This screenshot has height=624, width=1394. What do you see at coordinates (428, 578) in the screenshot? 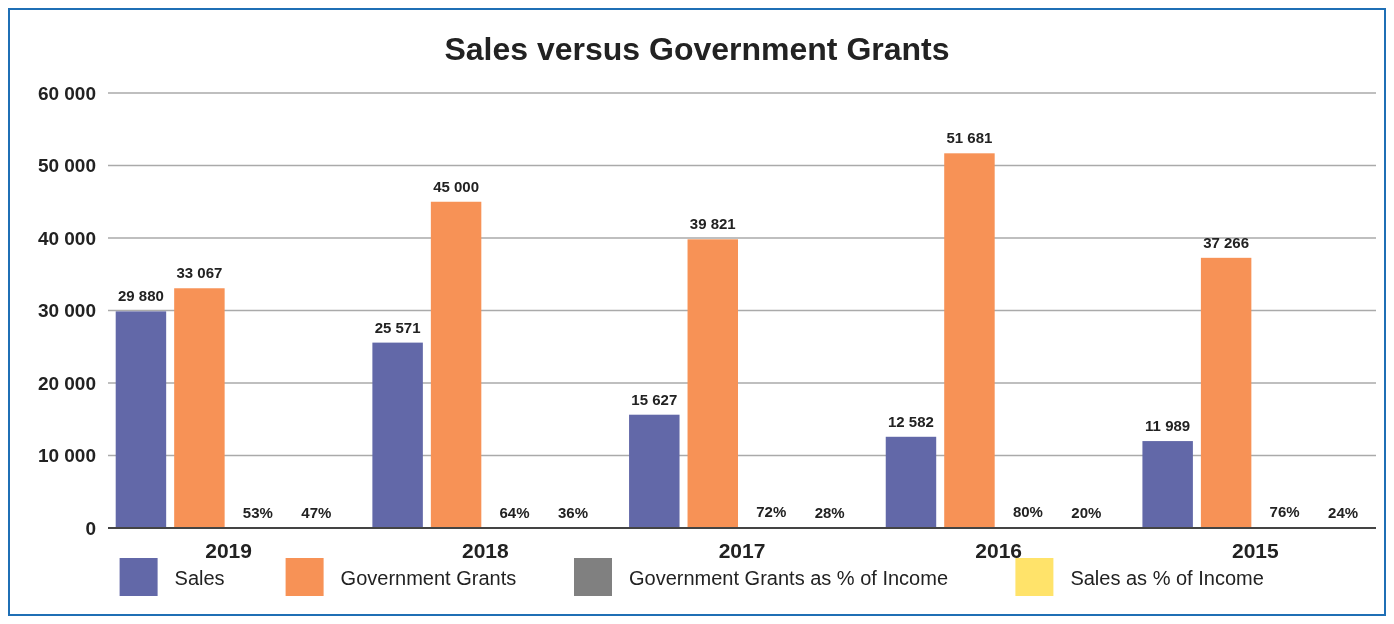
I see `legend-label: Government Grants` at bounding box center [428, 578].